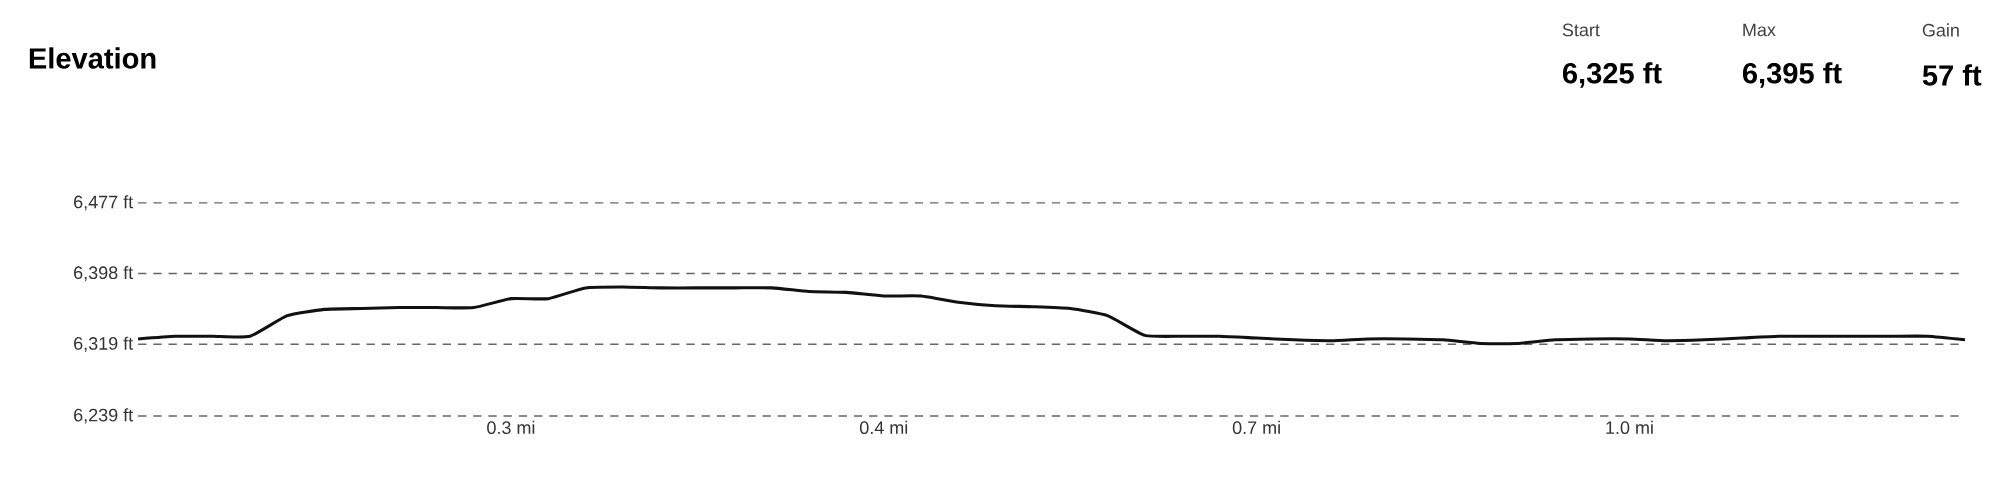  What do you see at coordinates (883, 427) in the screenshot?
I see `x-tick-label: 0.4 mi` at bounding box center [883, 427].